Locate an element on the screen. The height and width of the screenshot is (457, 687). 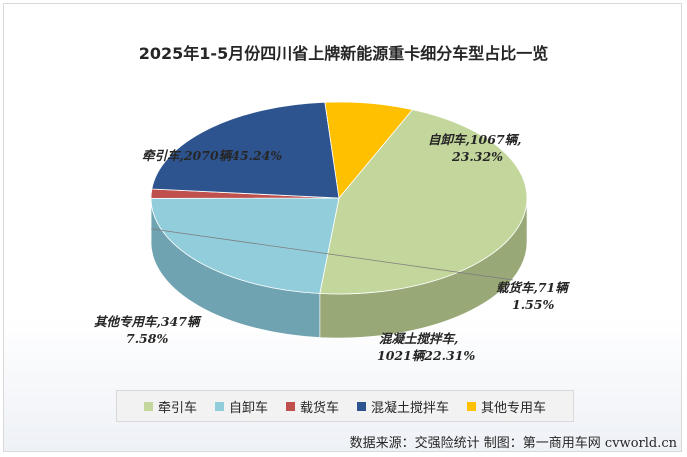
label-mixer: 混凝土搅拌车, 1021辆22.31% is located at coordinates (426, 347).